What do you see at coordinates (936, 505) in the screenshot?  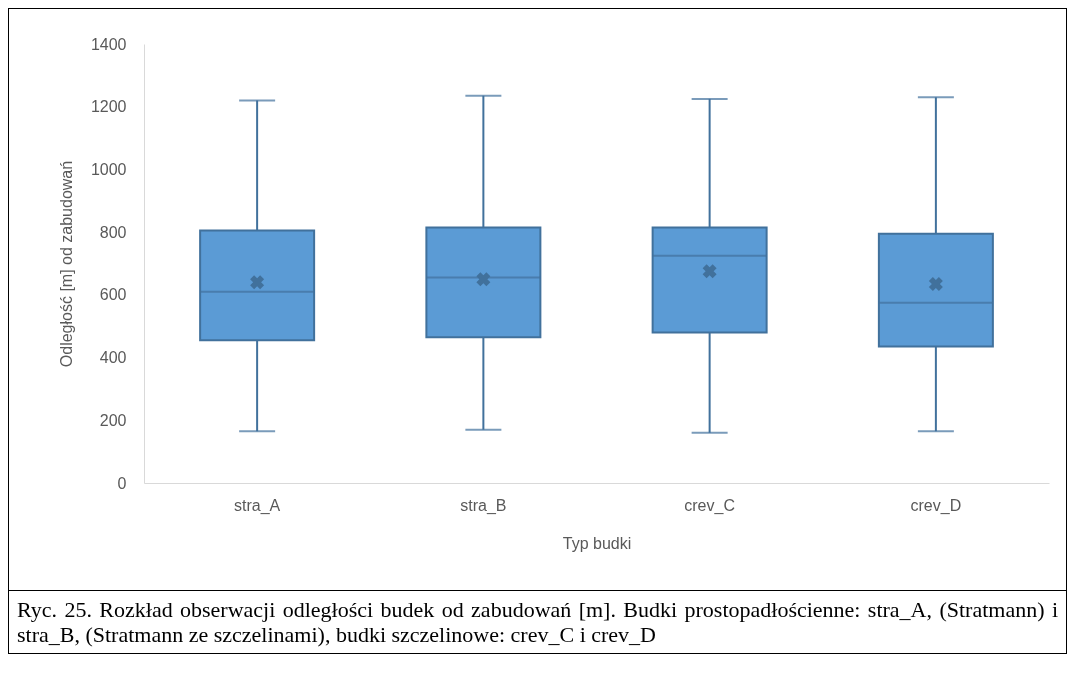 I see `x-tick-label: crev_D` at bounding box center [936, 505].